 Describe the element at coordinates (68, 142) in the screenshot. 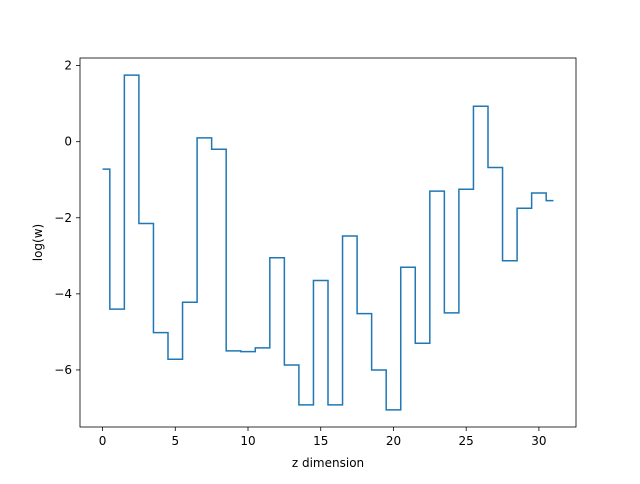

I see `y-tick-label: 0` at that location.